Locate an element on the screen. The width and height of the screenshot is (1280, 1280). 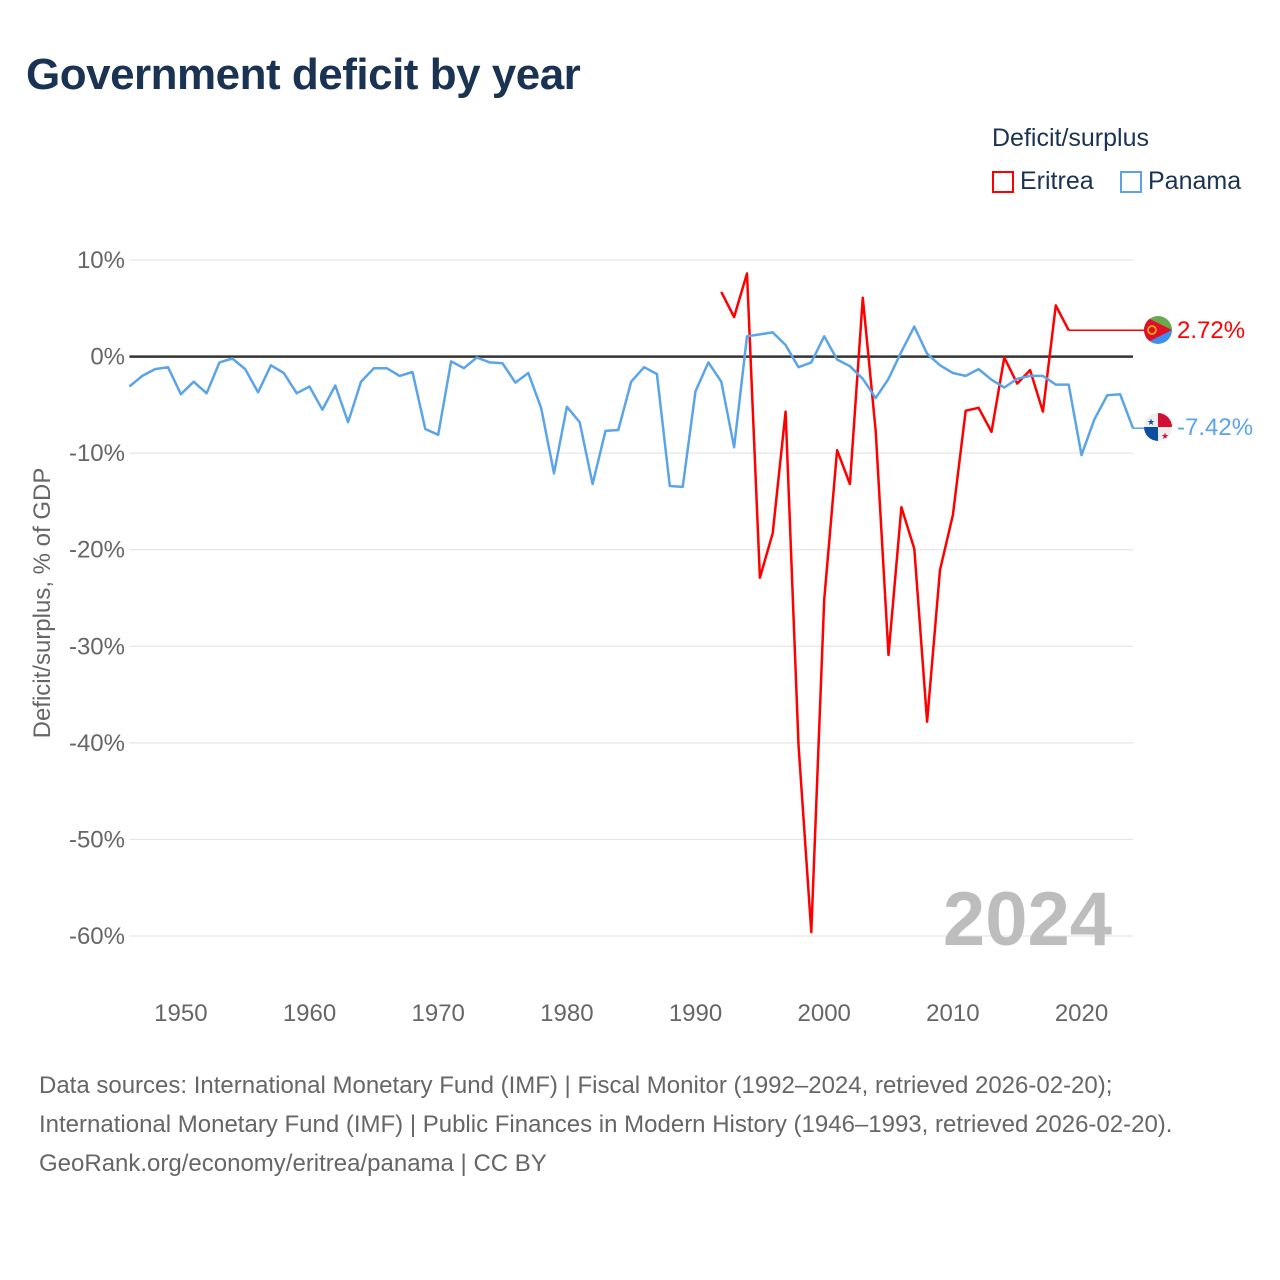
series-line-eritrea is located at coordinates (895, 603).